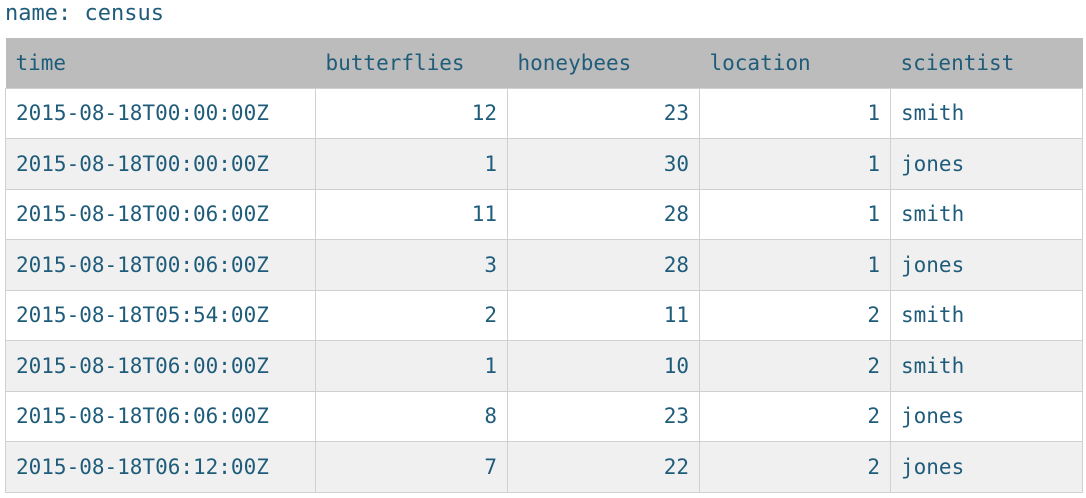  Describe the element at coordinates (160, 467) in the screenshot. I see `cell-time: 2015-08-18T06:12:00Z` at that location.